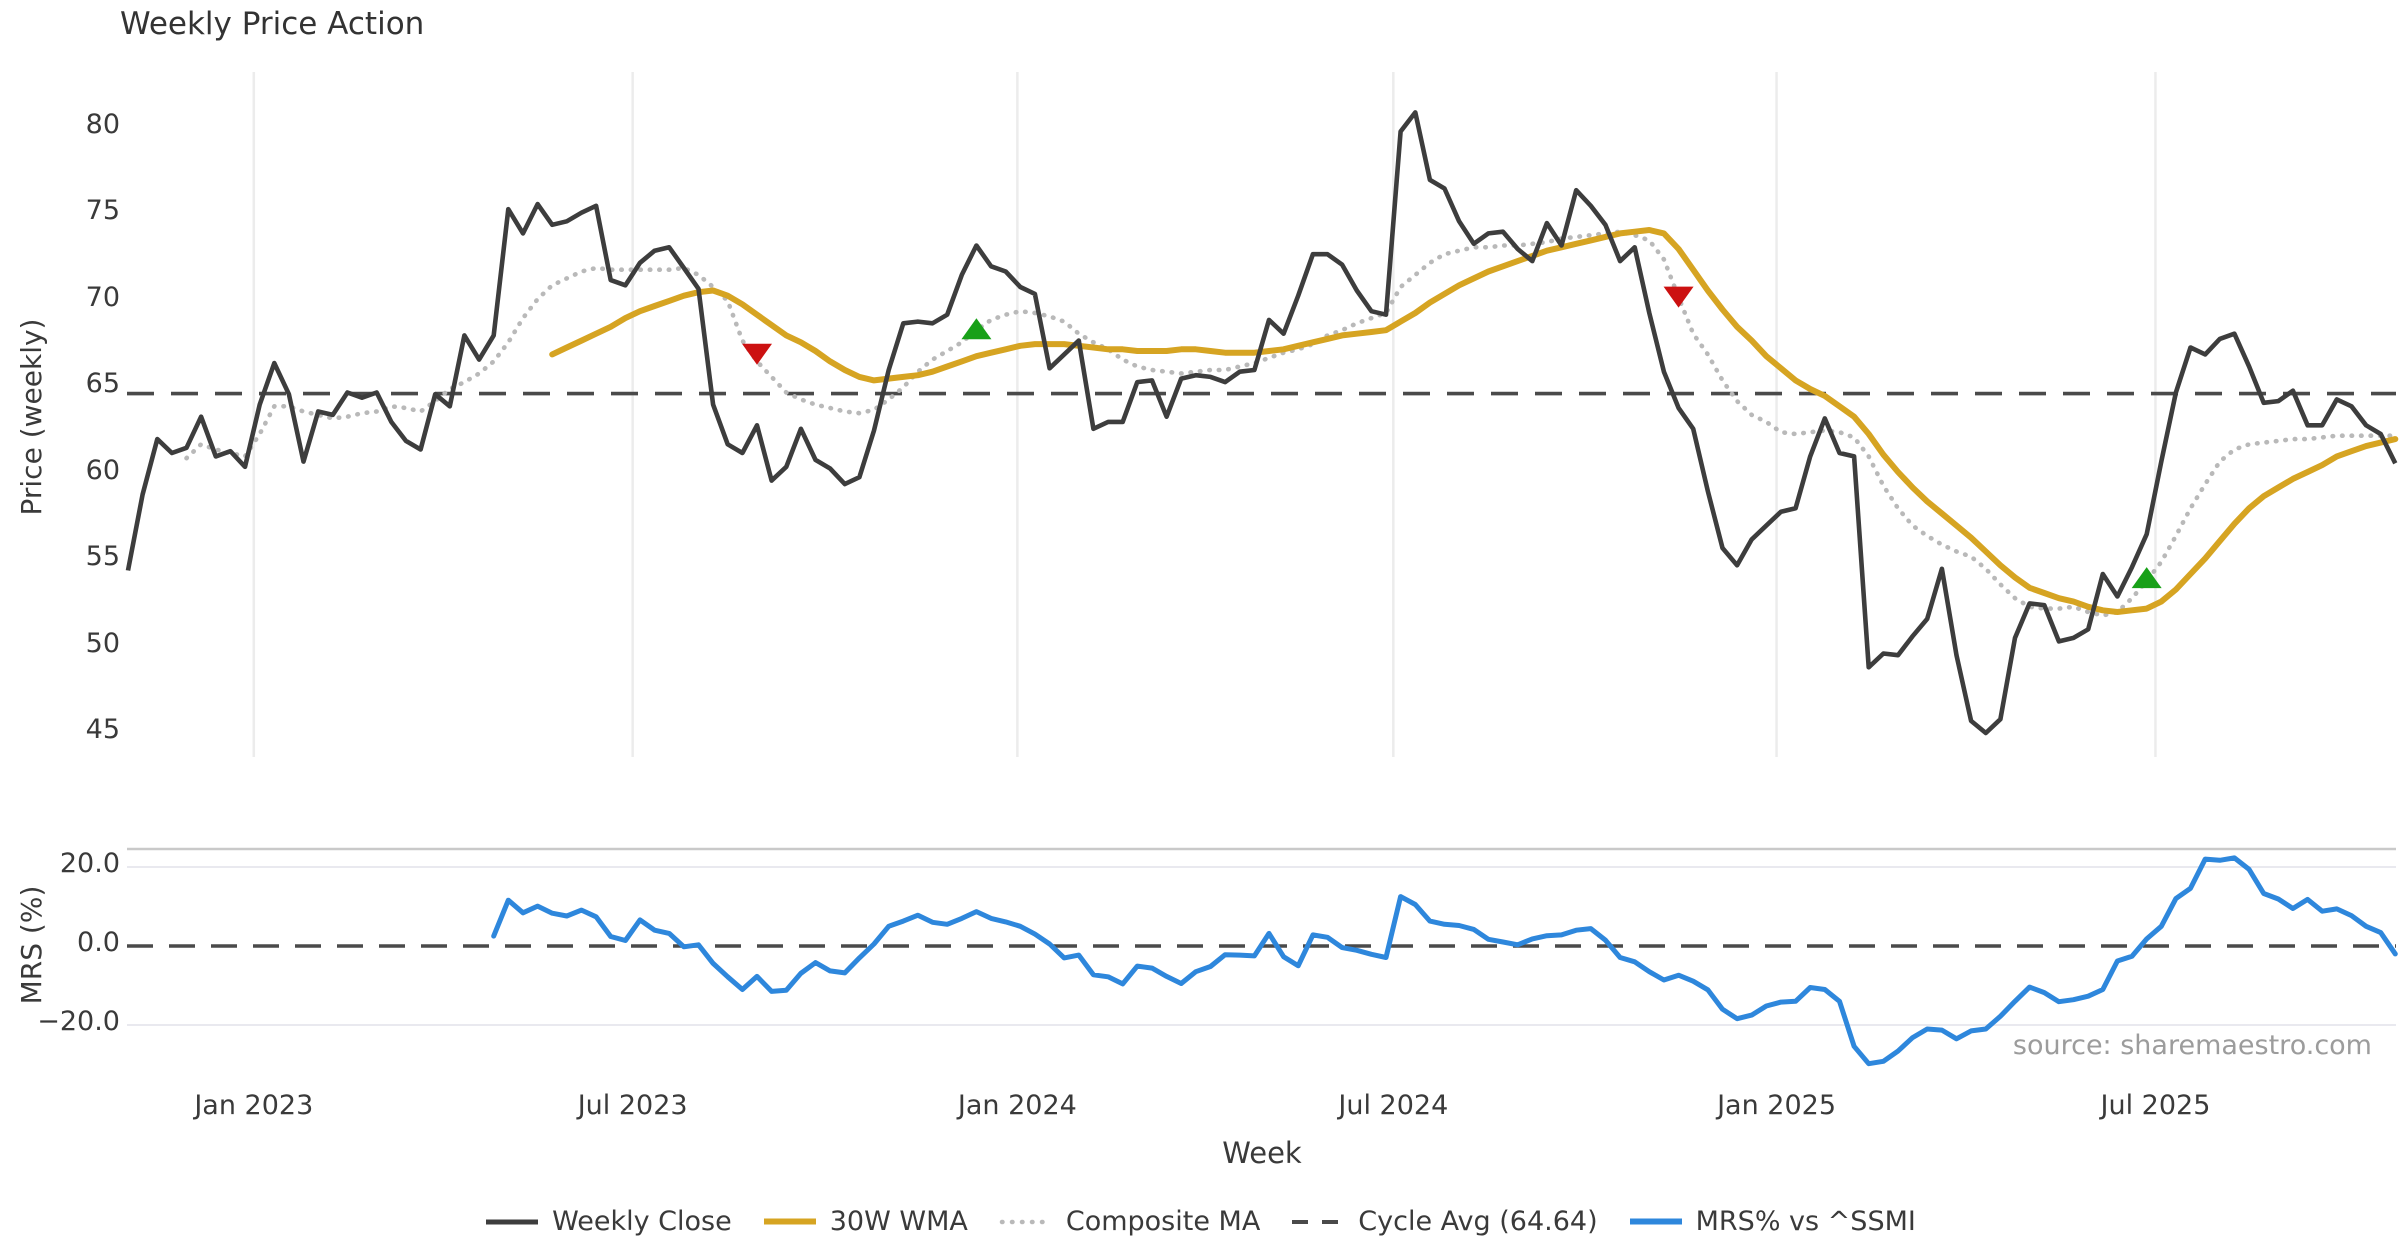 Image resolution: width=2400 pixels, height=1260 pixels. I want to click on price-y-tick-label: 65, so click(102, 384).